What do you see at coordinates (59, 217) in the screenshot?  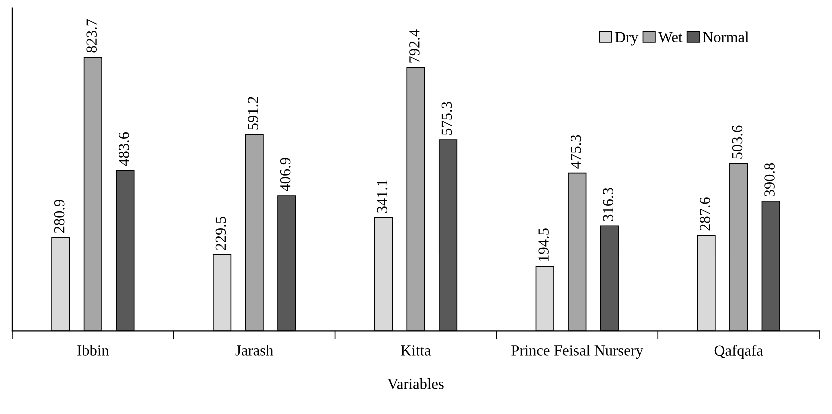 I see `data-label: 280.9` at bounding box center [59, 217].